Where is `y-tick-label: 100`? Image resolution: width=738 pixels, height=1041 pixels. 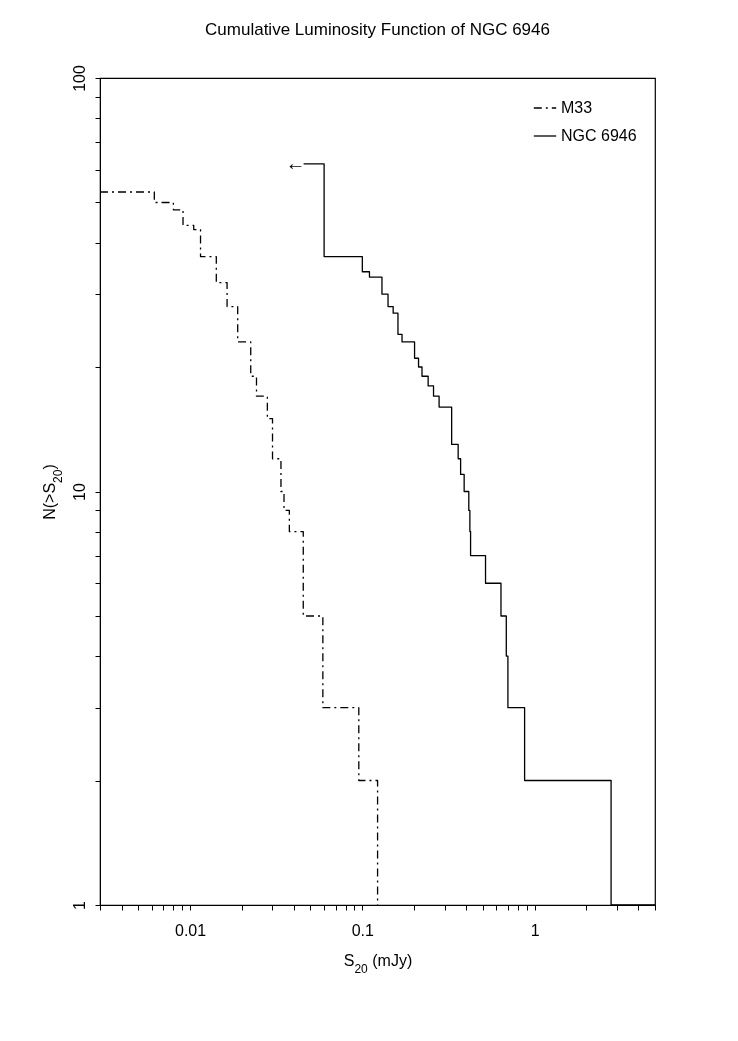 y-tick-label: 100 is located at coordinates (79, 78).